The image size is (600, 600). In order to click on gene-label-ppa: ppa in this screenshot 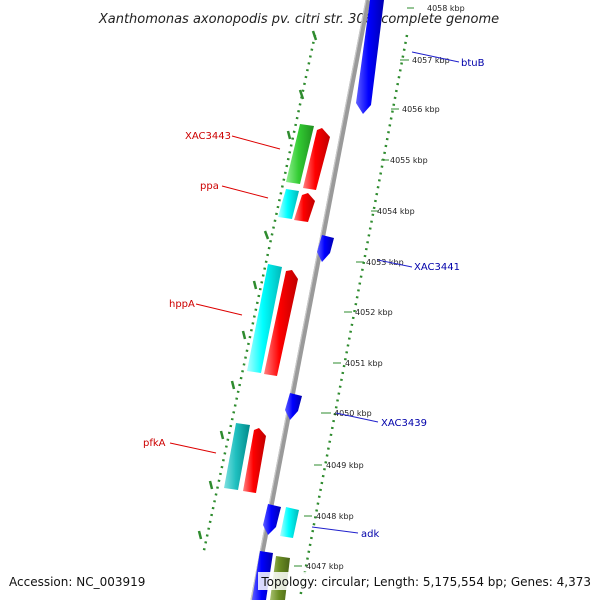, I will do `click(209, 186)`.